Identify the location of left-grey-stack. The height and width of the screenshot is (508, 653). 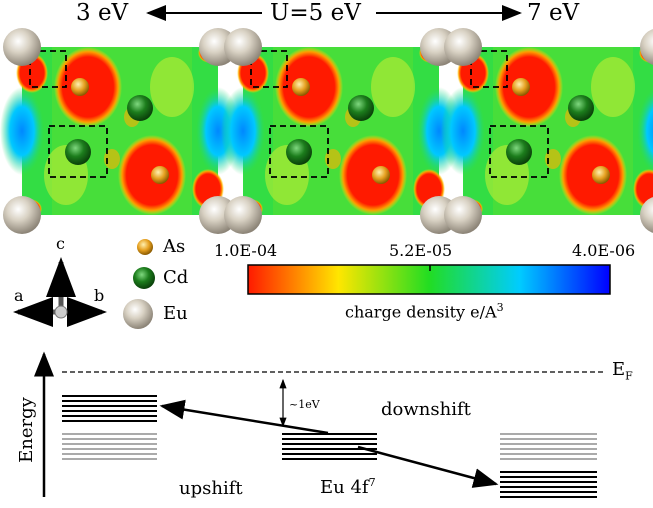
(109, 446).